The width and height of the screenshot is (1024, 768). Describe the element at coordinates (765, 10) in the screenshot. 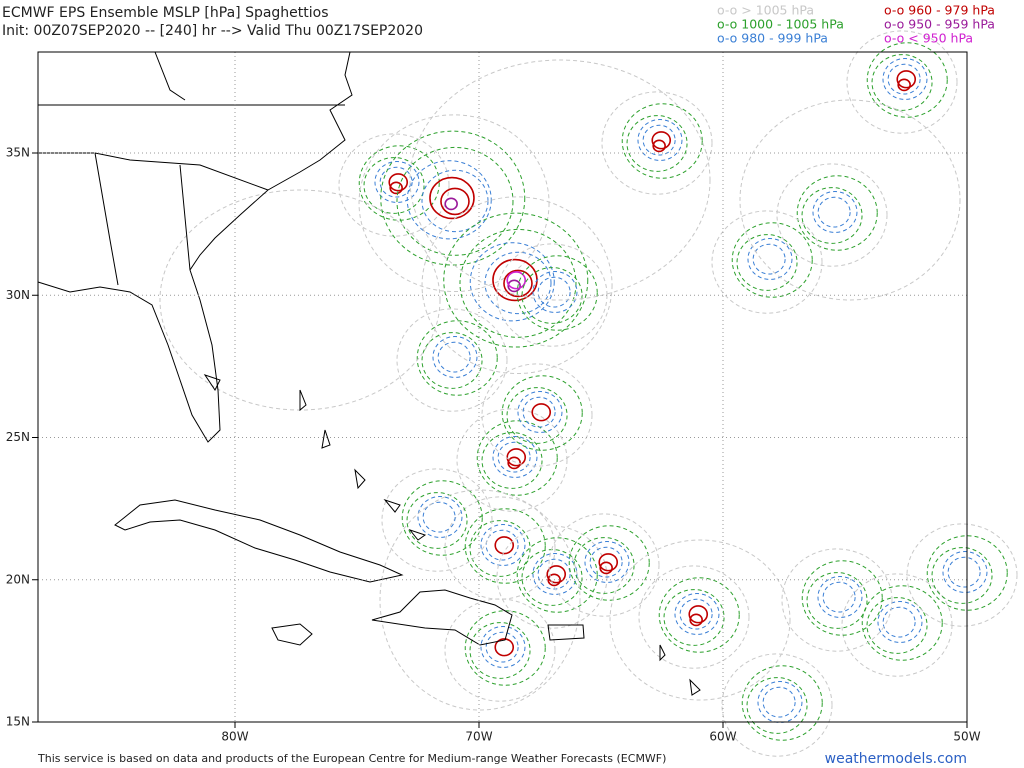

I see `legend-entry: o-o > 1005 hPa` at that location.